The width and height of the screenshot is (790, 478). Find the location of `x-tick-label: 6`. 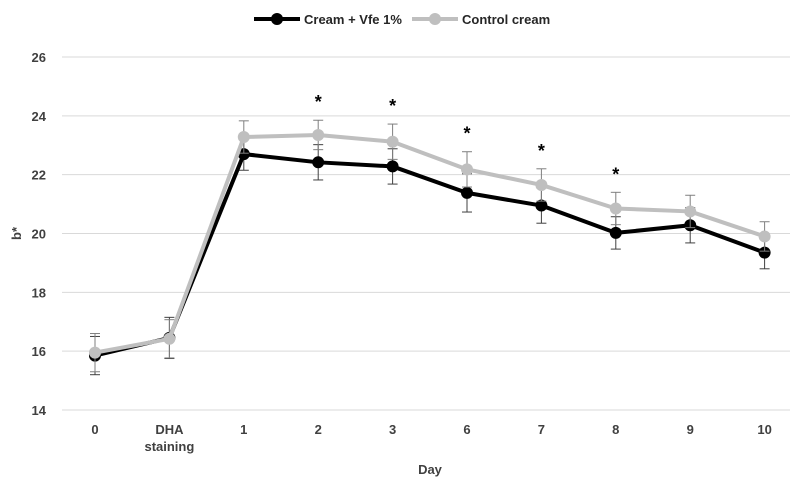

x-tick-label: 6 is located at coordinates (466, 429).